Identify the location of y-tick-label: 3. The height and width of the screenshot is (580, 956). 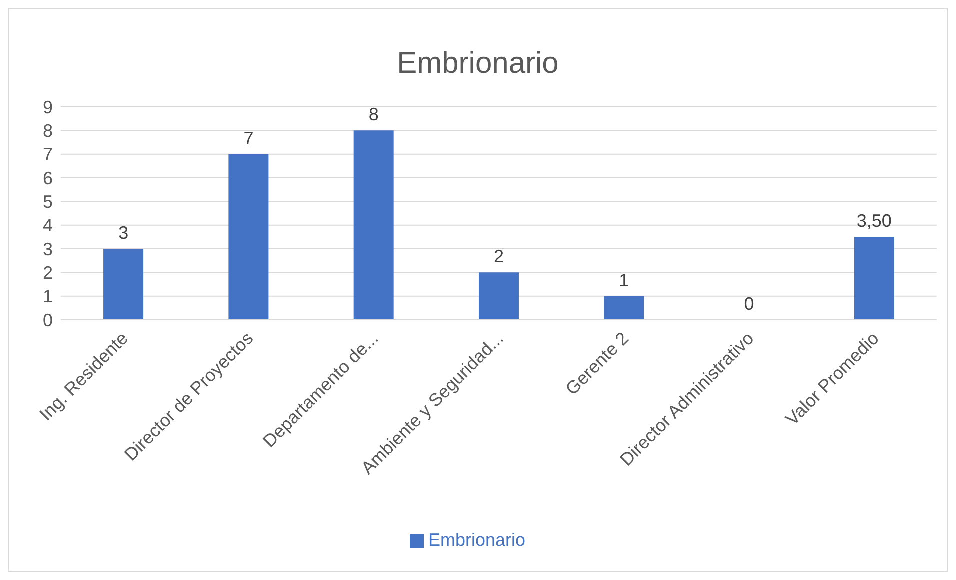
(47, 249).